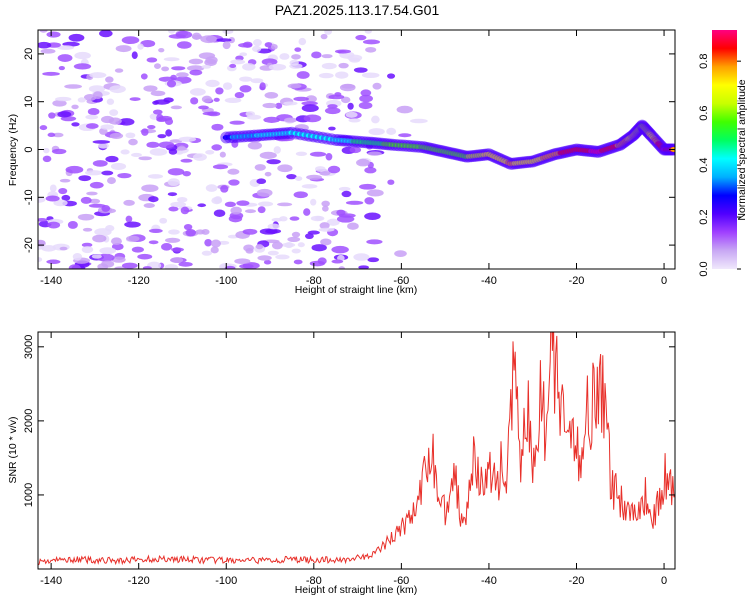 The height and width of the screenshot is (600, 750). I want to click on spectrogram-y-tick-label: 10, so click(29, 102).